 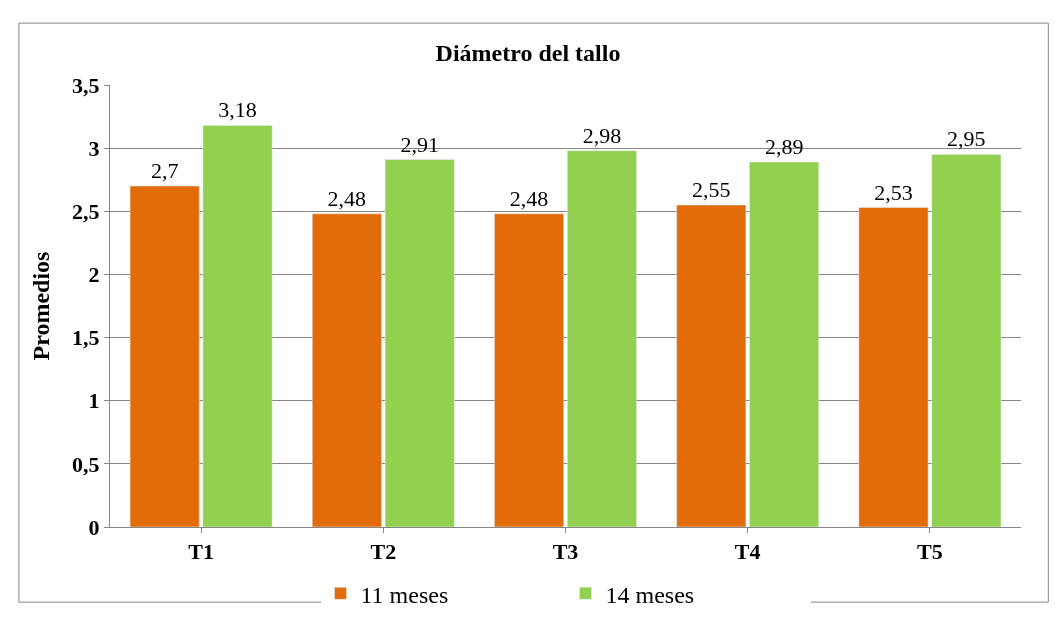 What do you see at coordinates (94, 148) in the screenshot?
I see `y-tick-label: 3` at bounding box center [94, 148].